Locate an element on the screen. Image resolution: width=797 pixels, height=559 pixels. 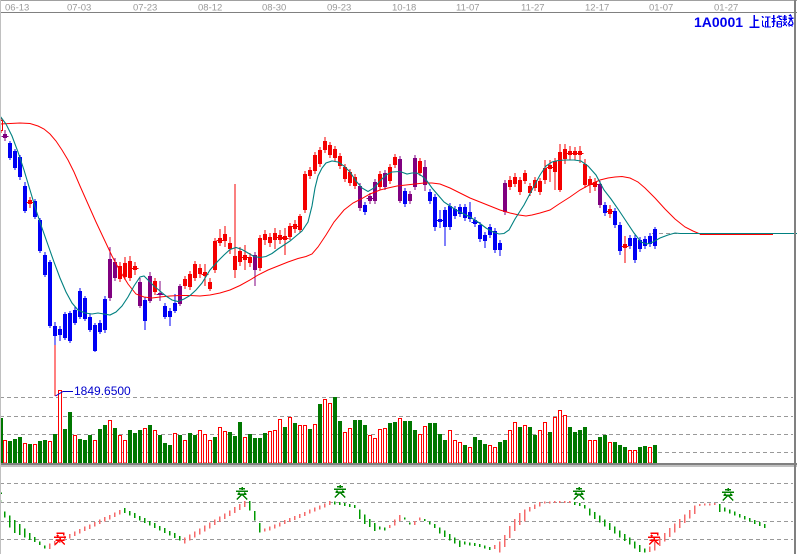
svg-text: 07-03 is located at coordinates (79, 8).